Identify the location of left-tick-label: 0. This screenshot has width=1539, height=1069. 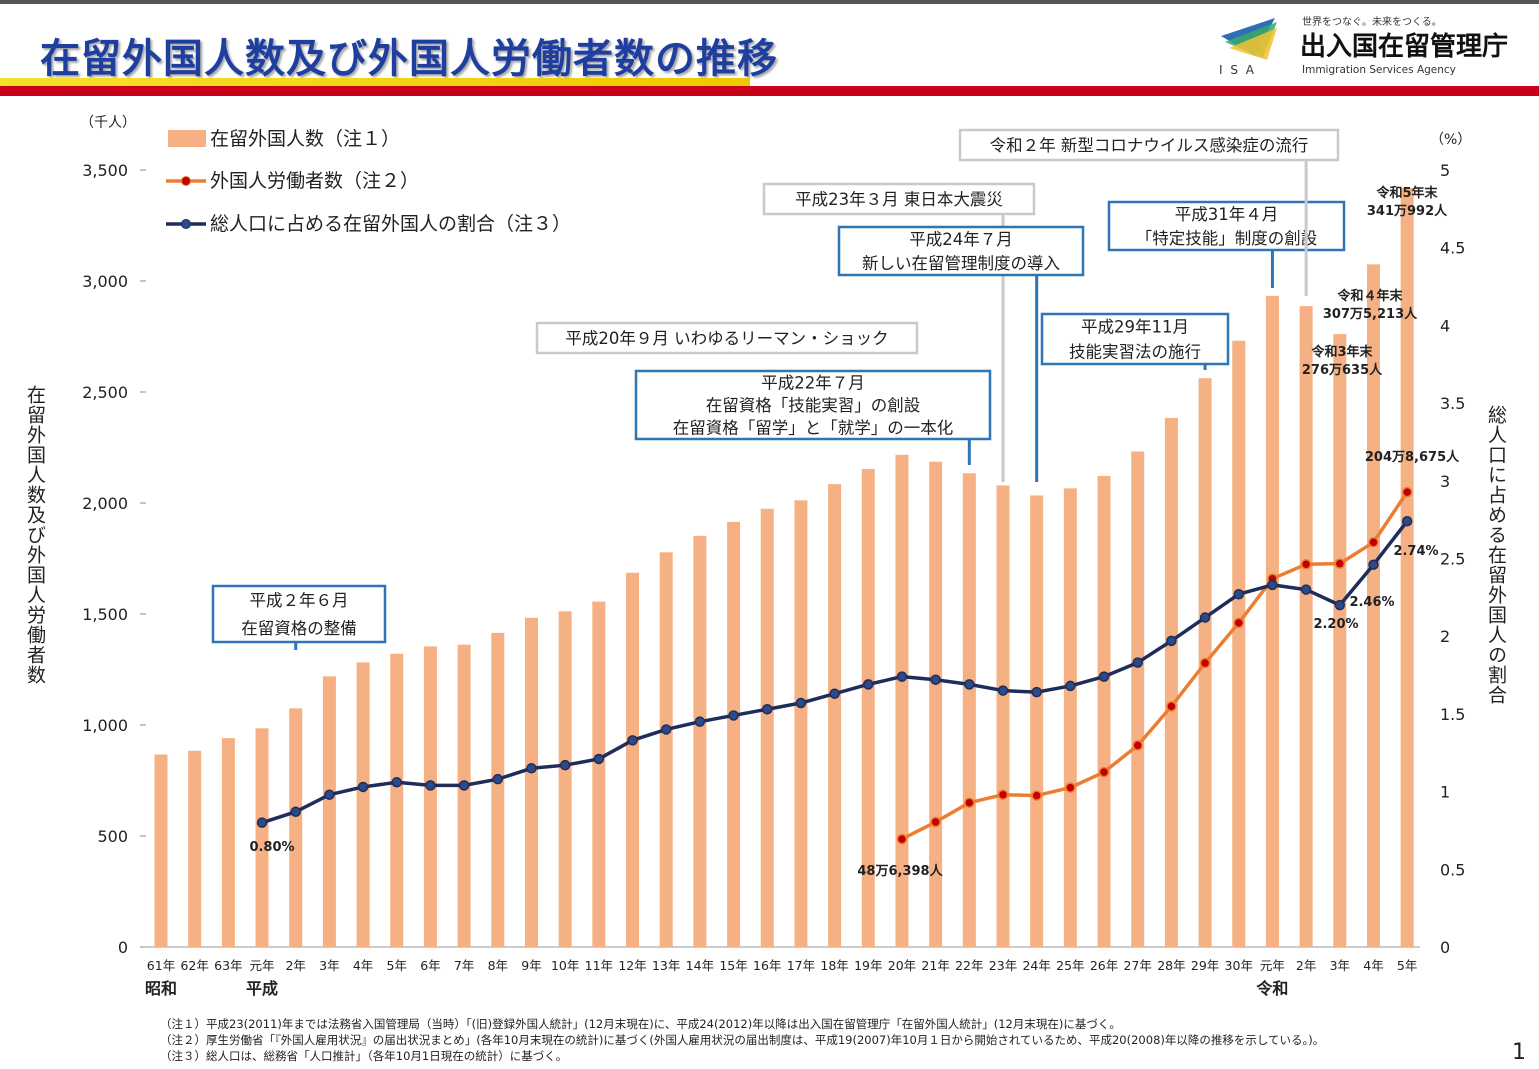
(123, 947).